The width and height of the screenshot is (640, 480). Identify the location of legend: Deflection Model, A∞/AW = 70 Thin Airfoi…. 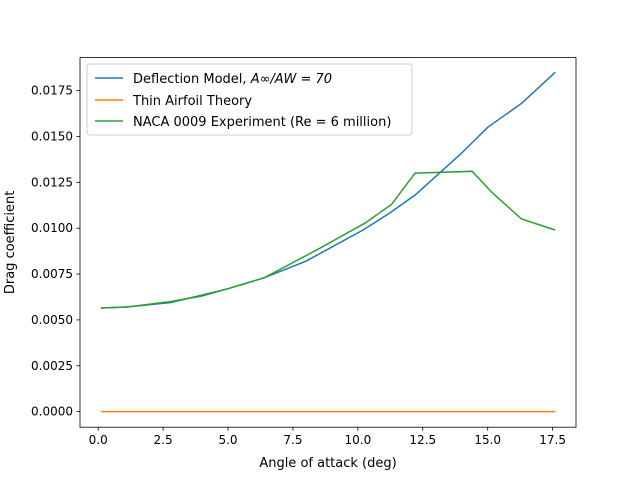
(249, 99).